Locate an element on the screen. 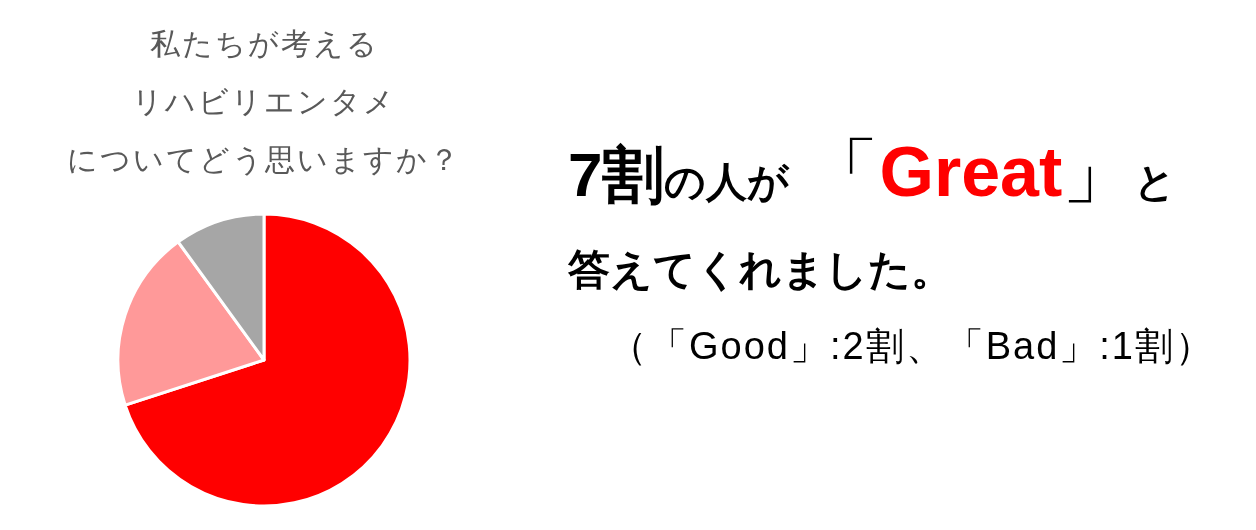 This screenshot has width=1256, height=530. annotation: 7割 is located at coordinates (616, 174).